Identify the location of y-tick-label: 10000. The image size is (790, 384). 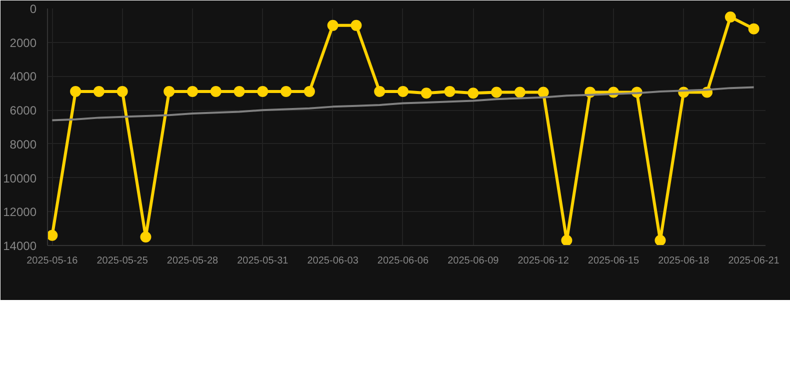
(20, 178).